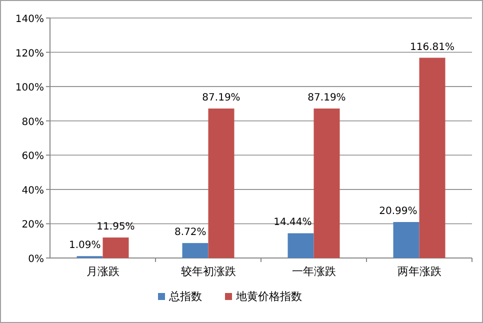 Image resolution: width=483 pixels, height=323 pixels. What do you see at coordinates (419, 271) in the screenshot?
I see `x-tick-label: 两年涨跌` at bounding box center [419, 271].